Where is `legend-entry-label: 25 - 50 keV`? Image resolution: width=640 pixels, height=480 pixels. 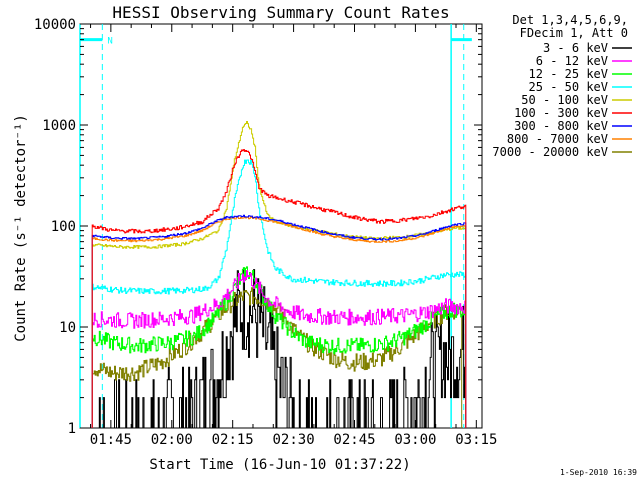
legend-entry-label: 25 - 50 keV is located at coordinates (568, 87).